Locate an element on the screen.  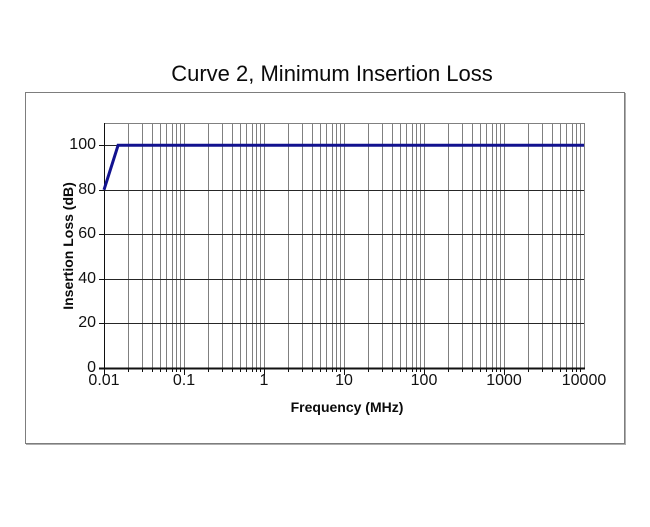
x-axis-title: Frequency (MHz) is located at coordinates (347, 407).